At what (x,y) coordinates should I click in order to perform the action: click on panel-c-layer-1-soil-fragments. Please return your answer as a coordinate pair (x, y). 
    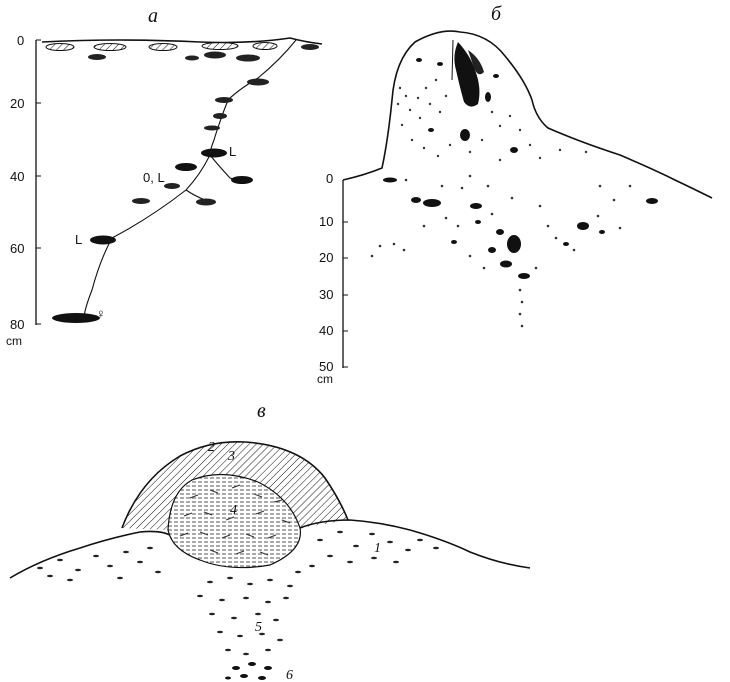
    Looking at the image, I should click on (238, 556).